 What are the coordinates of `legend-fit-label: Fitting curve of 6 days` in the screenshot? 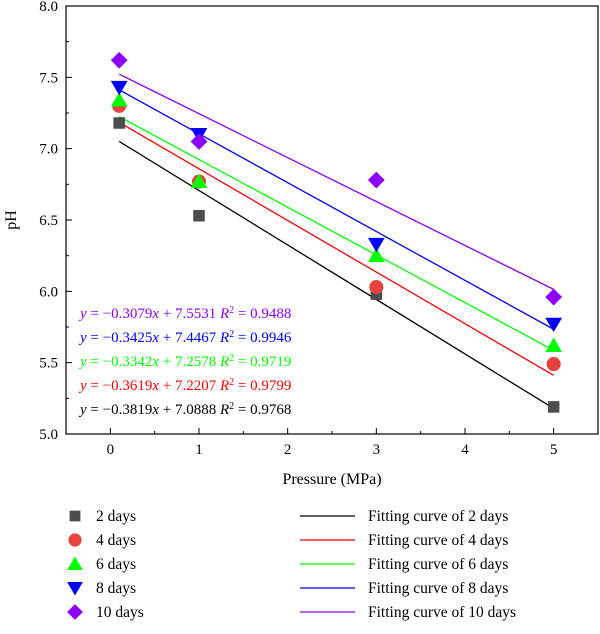 It's located at (438, 564).